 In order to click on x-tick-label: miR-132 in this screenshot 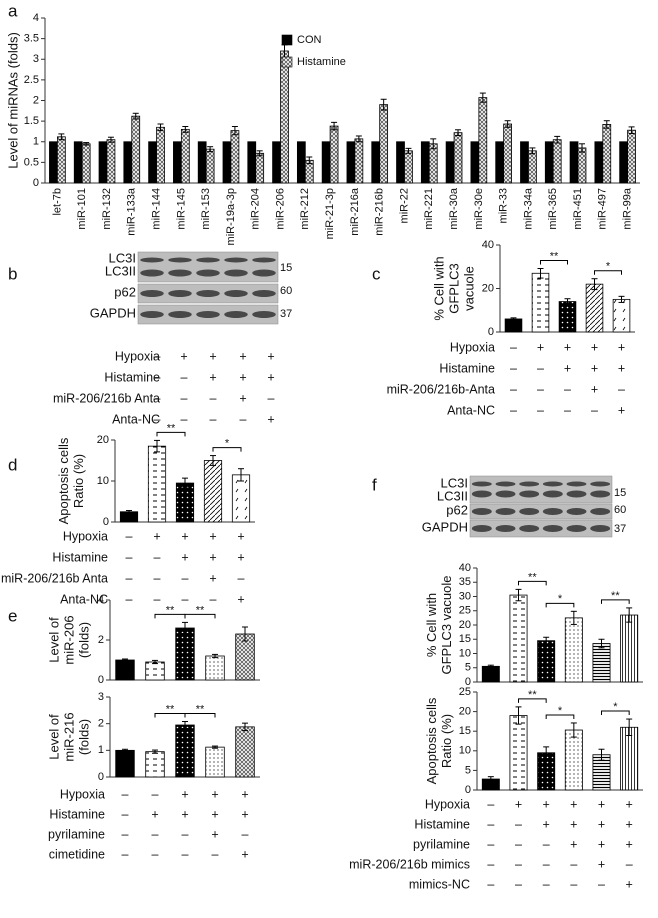, I will do `click(107, 209)`.